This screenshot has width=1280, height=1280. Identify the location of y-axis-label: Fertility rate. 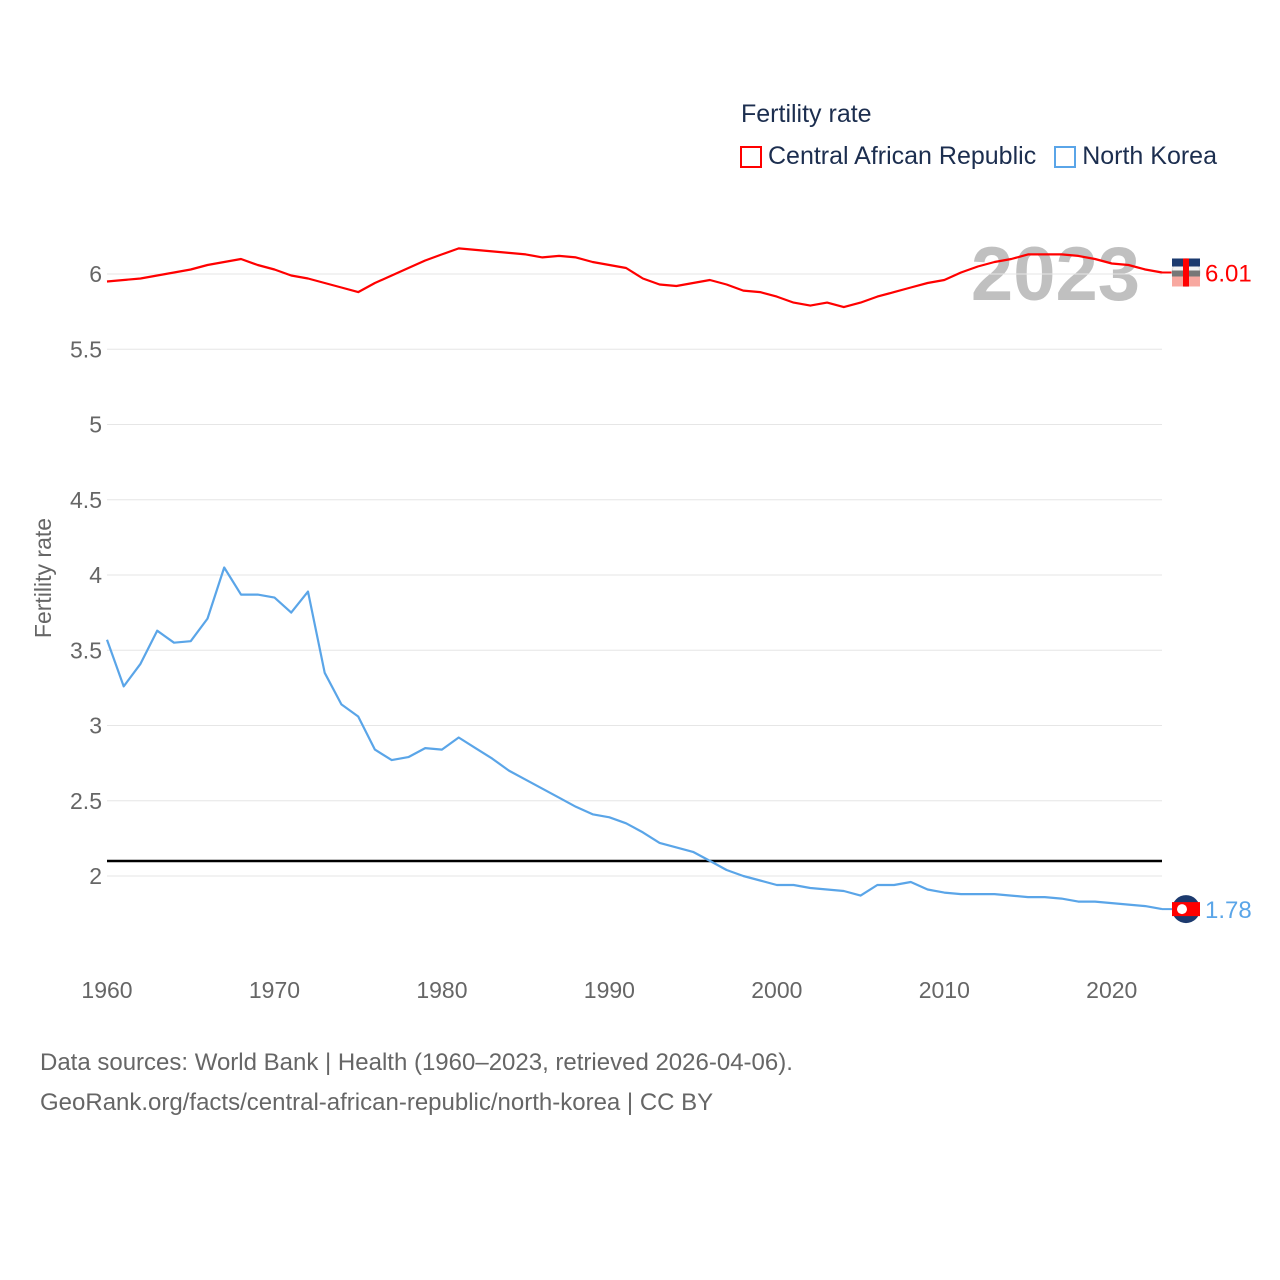
(43, 578).